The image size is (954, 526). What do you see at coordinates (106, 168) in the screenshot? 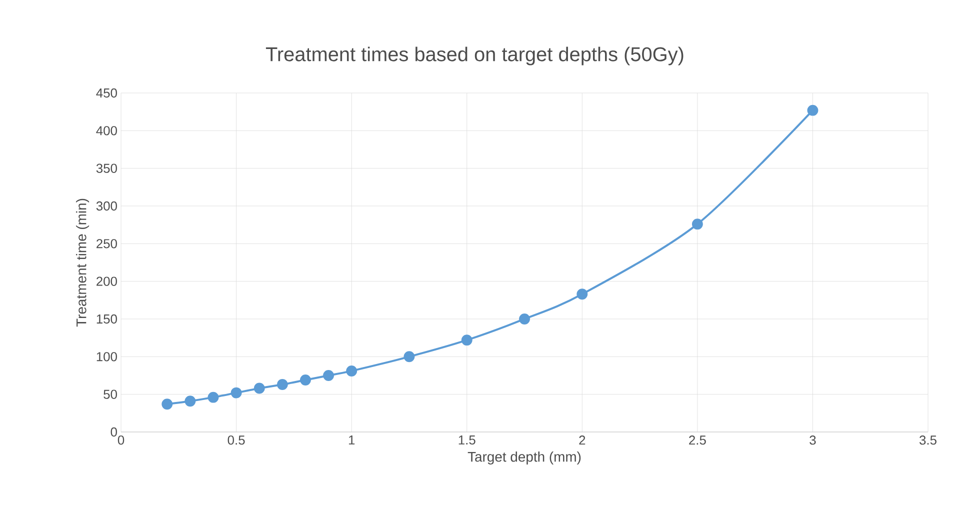
I see `y-tick-label: 350` at bounding box center [106, 168].